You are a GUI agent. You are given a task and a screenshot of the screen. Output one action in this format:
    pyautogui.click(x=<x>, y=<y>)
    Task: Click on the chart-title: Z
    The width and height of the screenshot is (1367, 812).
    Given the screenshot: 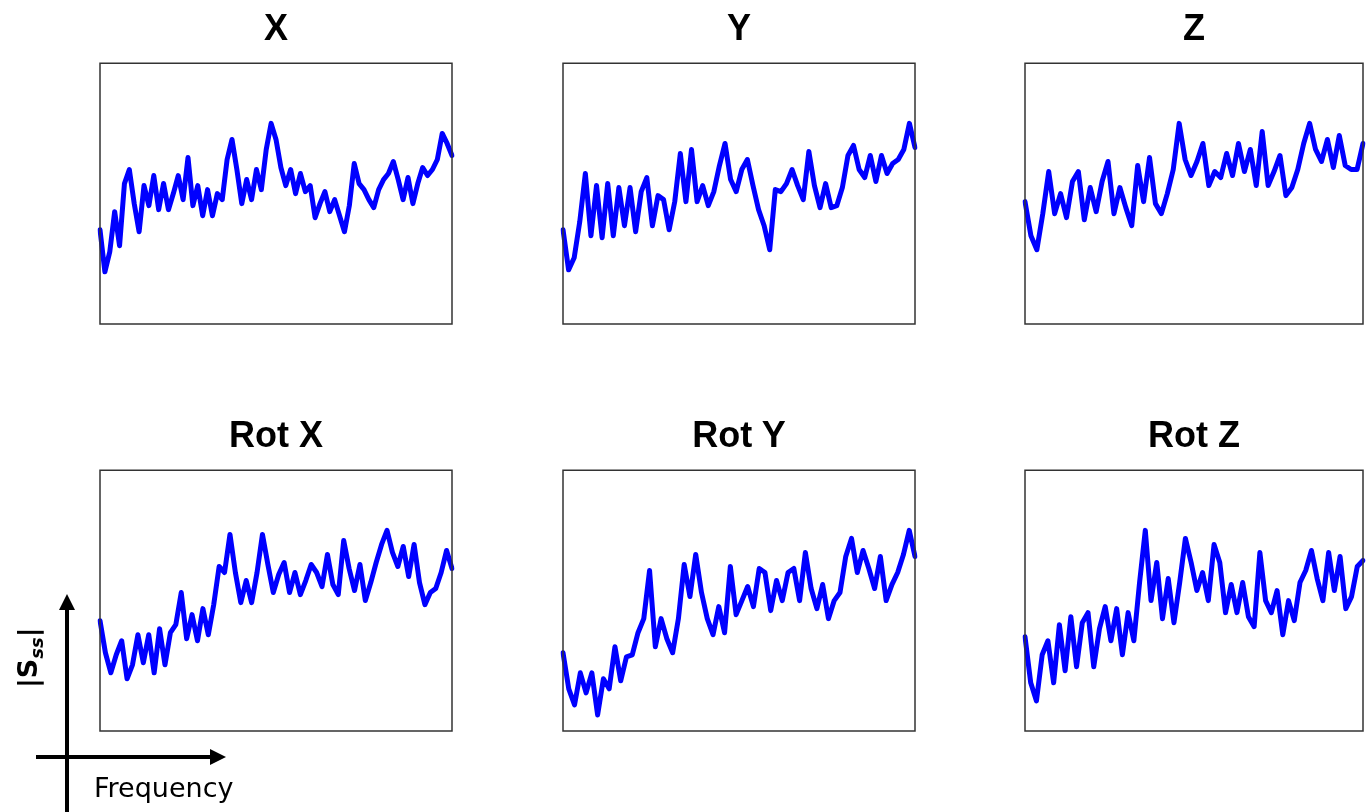 What is the action you would take?
    pyautogui.click(x=1194, y=27)
    